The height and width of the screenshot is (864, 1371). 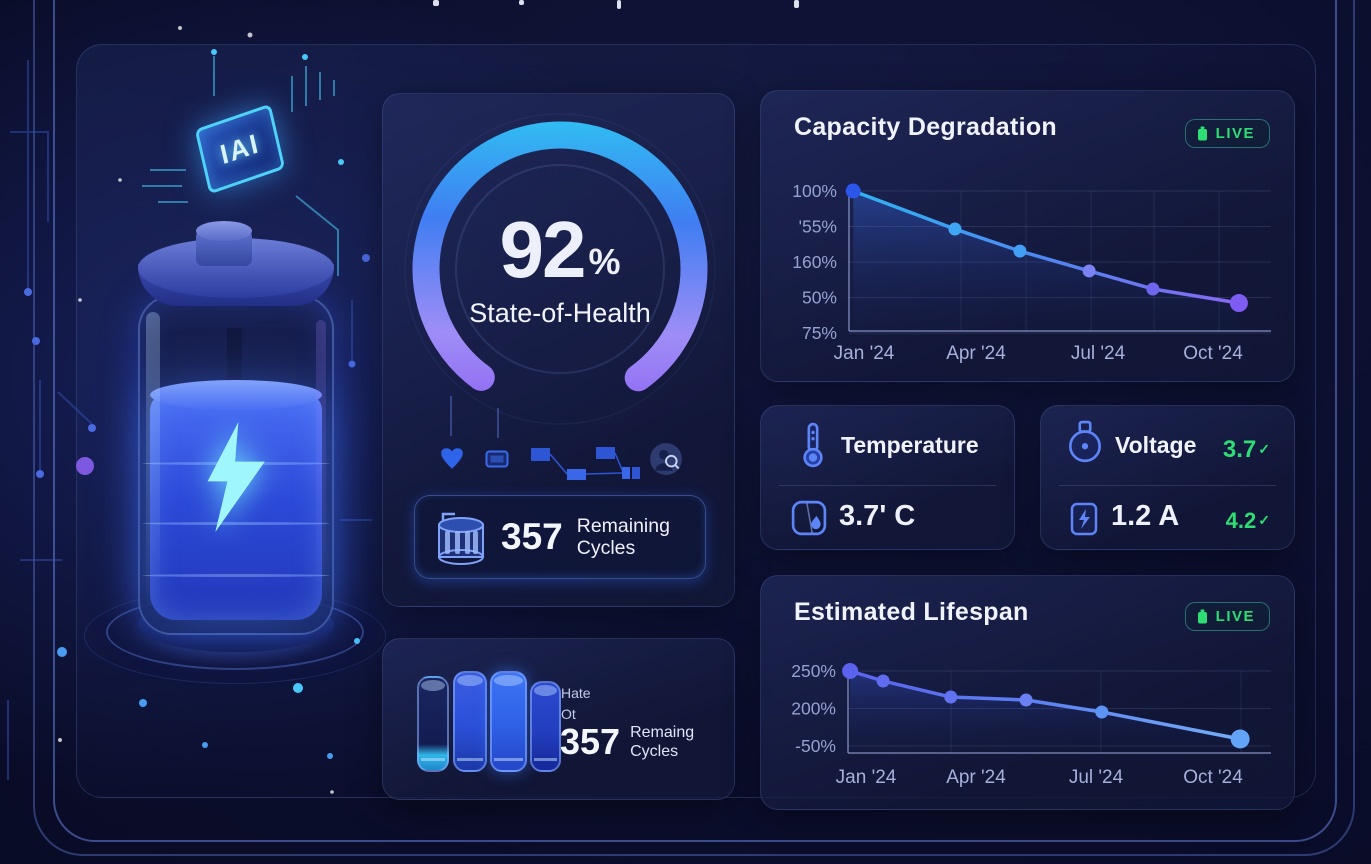 I want to click on coolant-box-icon, so click(x=809, y=518).